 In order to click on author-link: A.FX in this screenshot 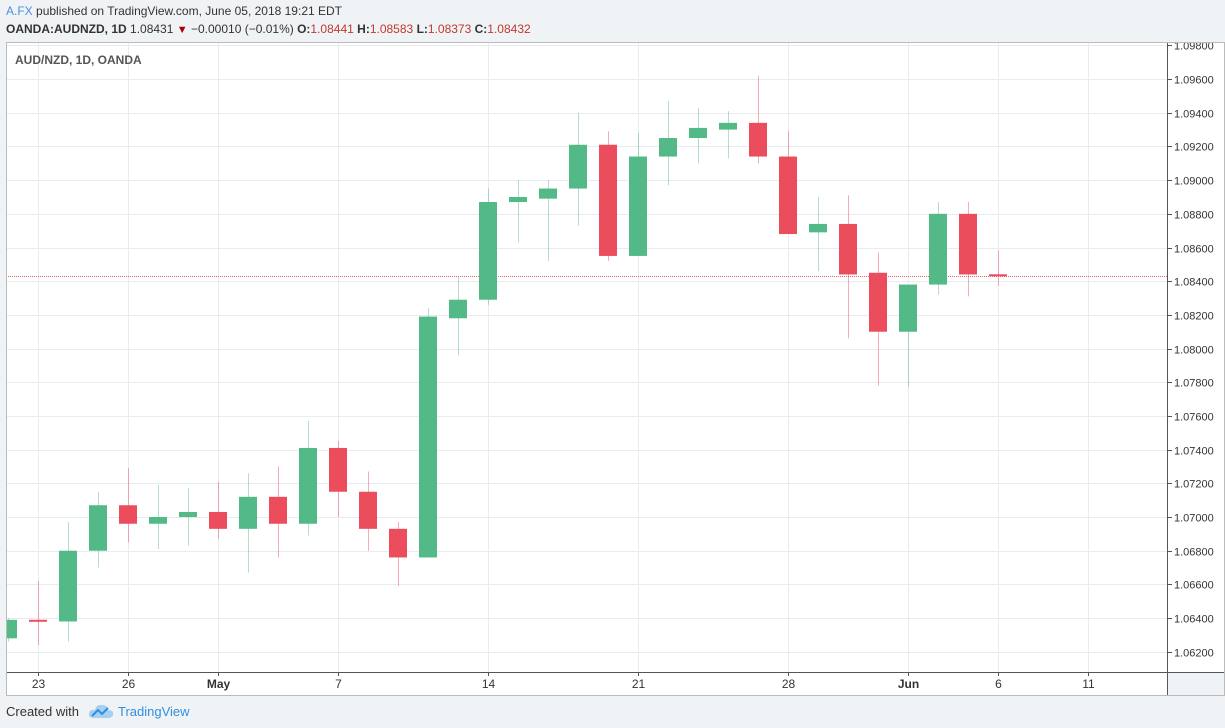, I will do `click(19, 11)`.